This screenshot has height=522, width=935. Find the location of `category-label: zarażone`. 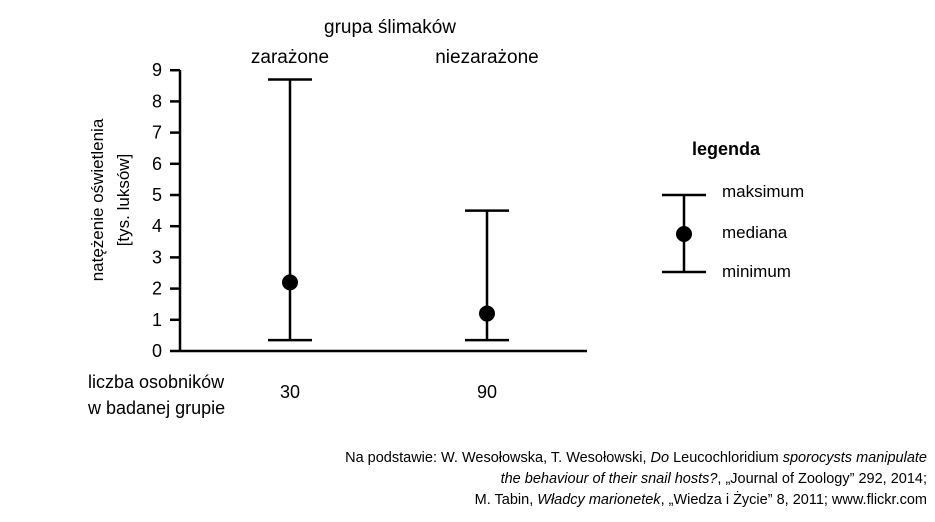

category-label: zarażone is located at coordinates (290, 57).